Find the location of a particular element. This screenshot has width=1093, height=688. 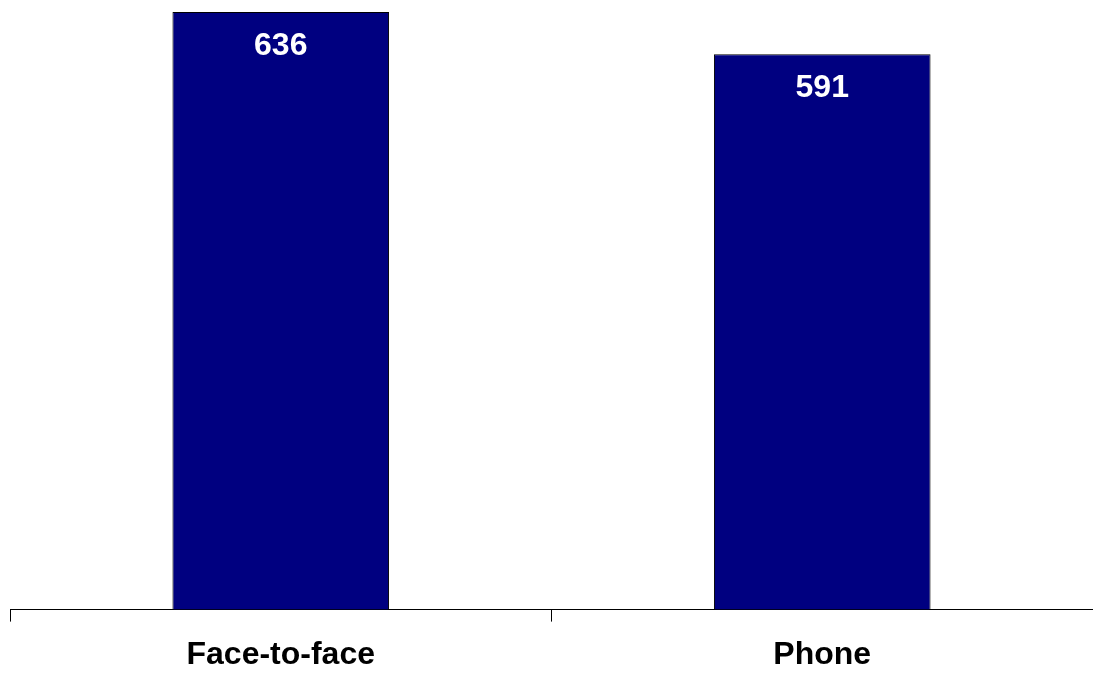

x-tick-label: Phone is located at coordinates (822, 652).